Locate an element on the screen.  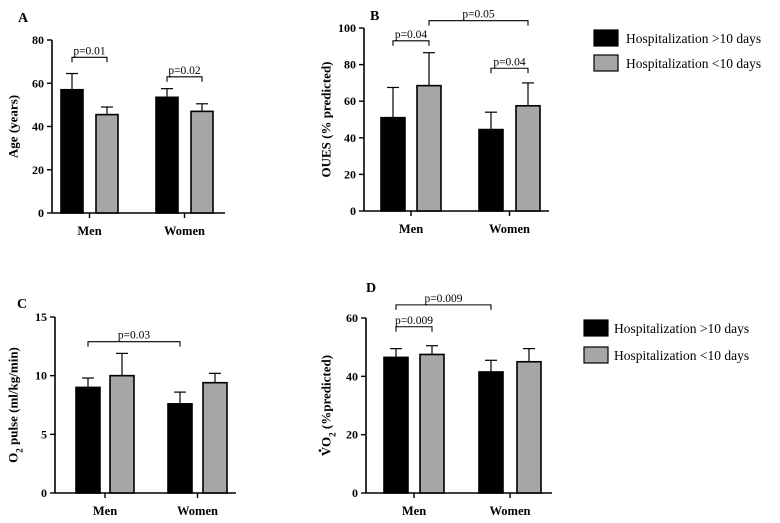
panel-letter: A is located at coordinates (23, 18).